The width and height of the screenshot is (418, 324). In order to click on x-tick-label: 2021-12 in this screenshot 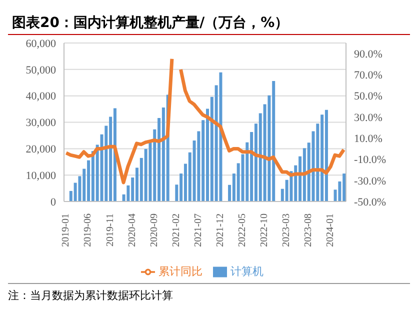, I will do `click(220, 230)`.